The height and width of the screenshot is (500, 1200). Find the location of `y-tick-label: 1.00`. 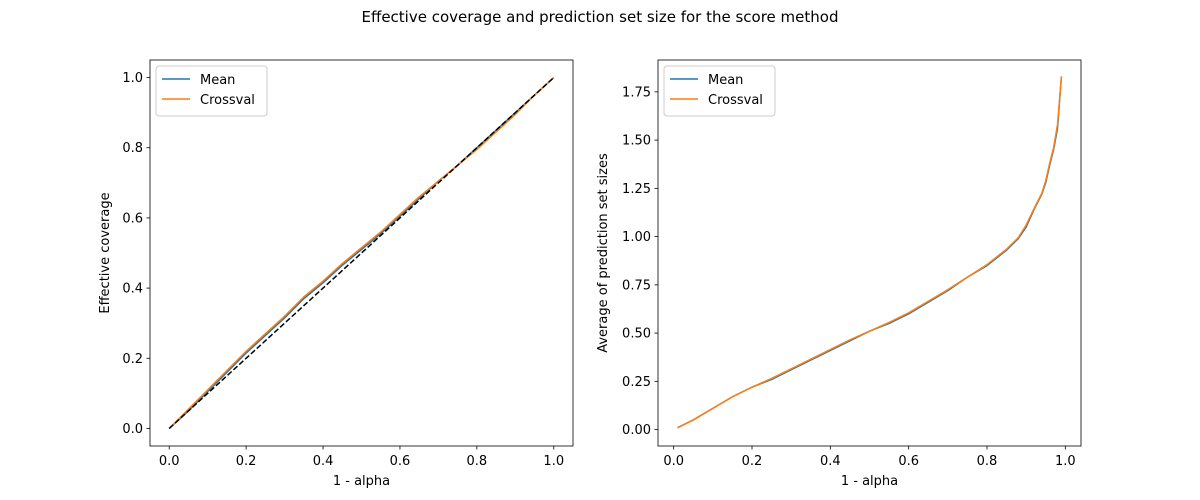

y-tick-label: 1.00 is located at coordinates (636, 237).